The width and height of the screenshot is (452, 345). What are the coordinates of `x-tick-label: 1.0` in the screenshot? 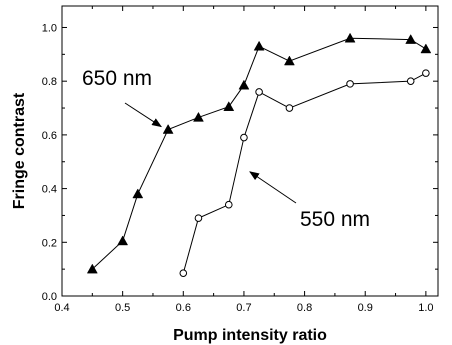 It's located at (425, 308).